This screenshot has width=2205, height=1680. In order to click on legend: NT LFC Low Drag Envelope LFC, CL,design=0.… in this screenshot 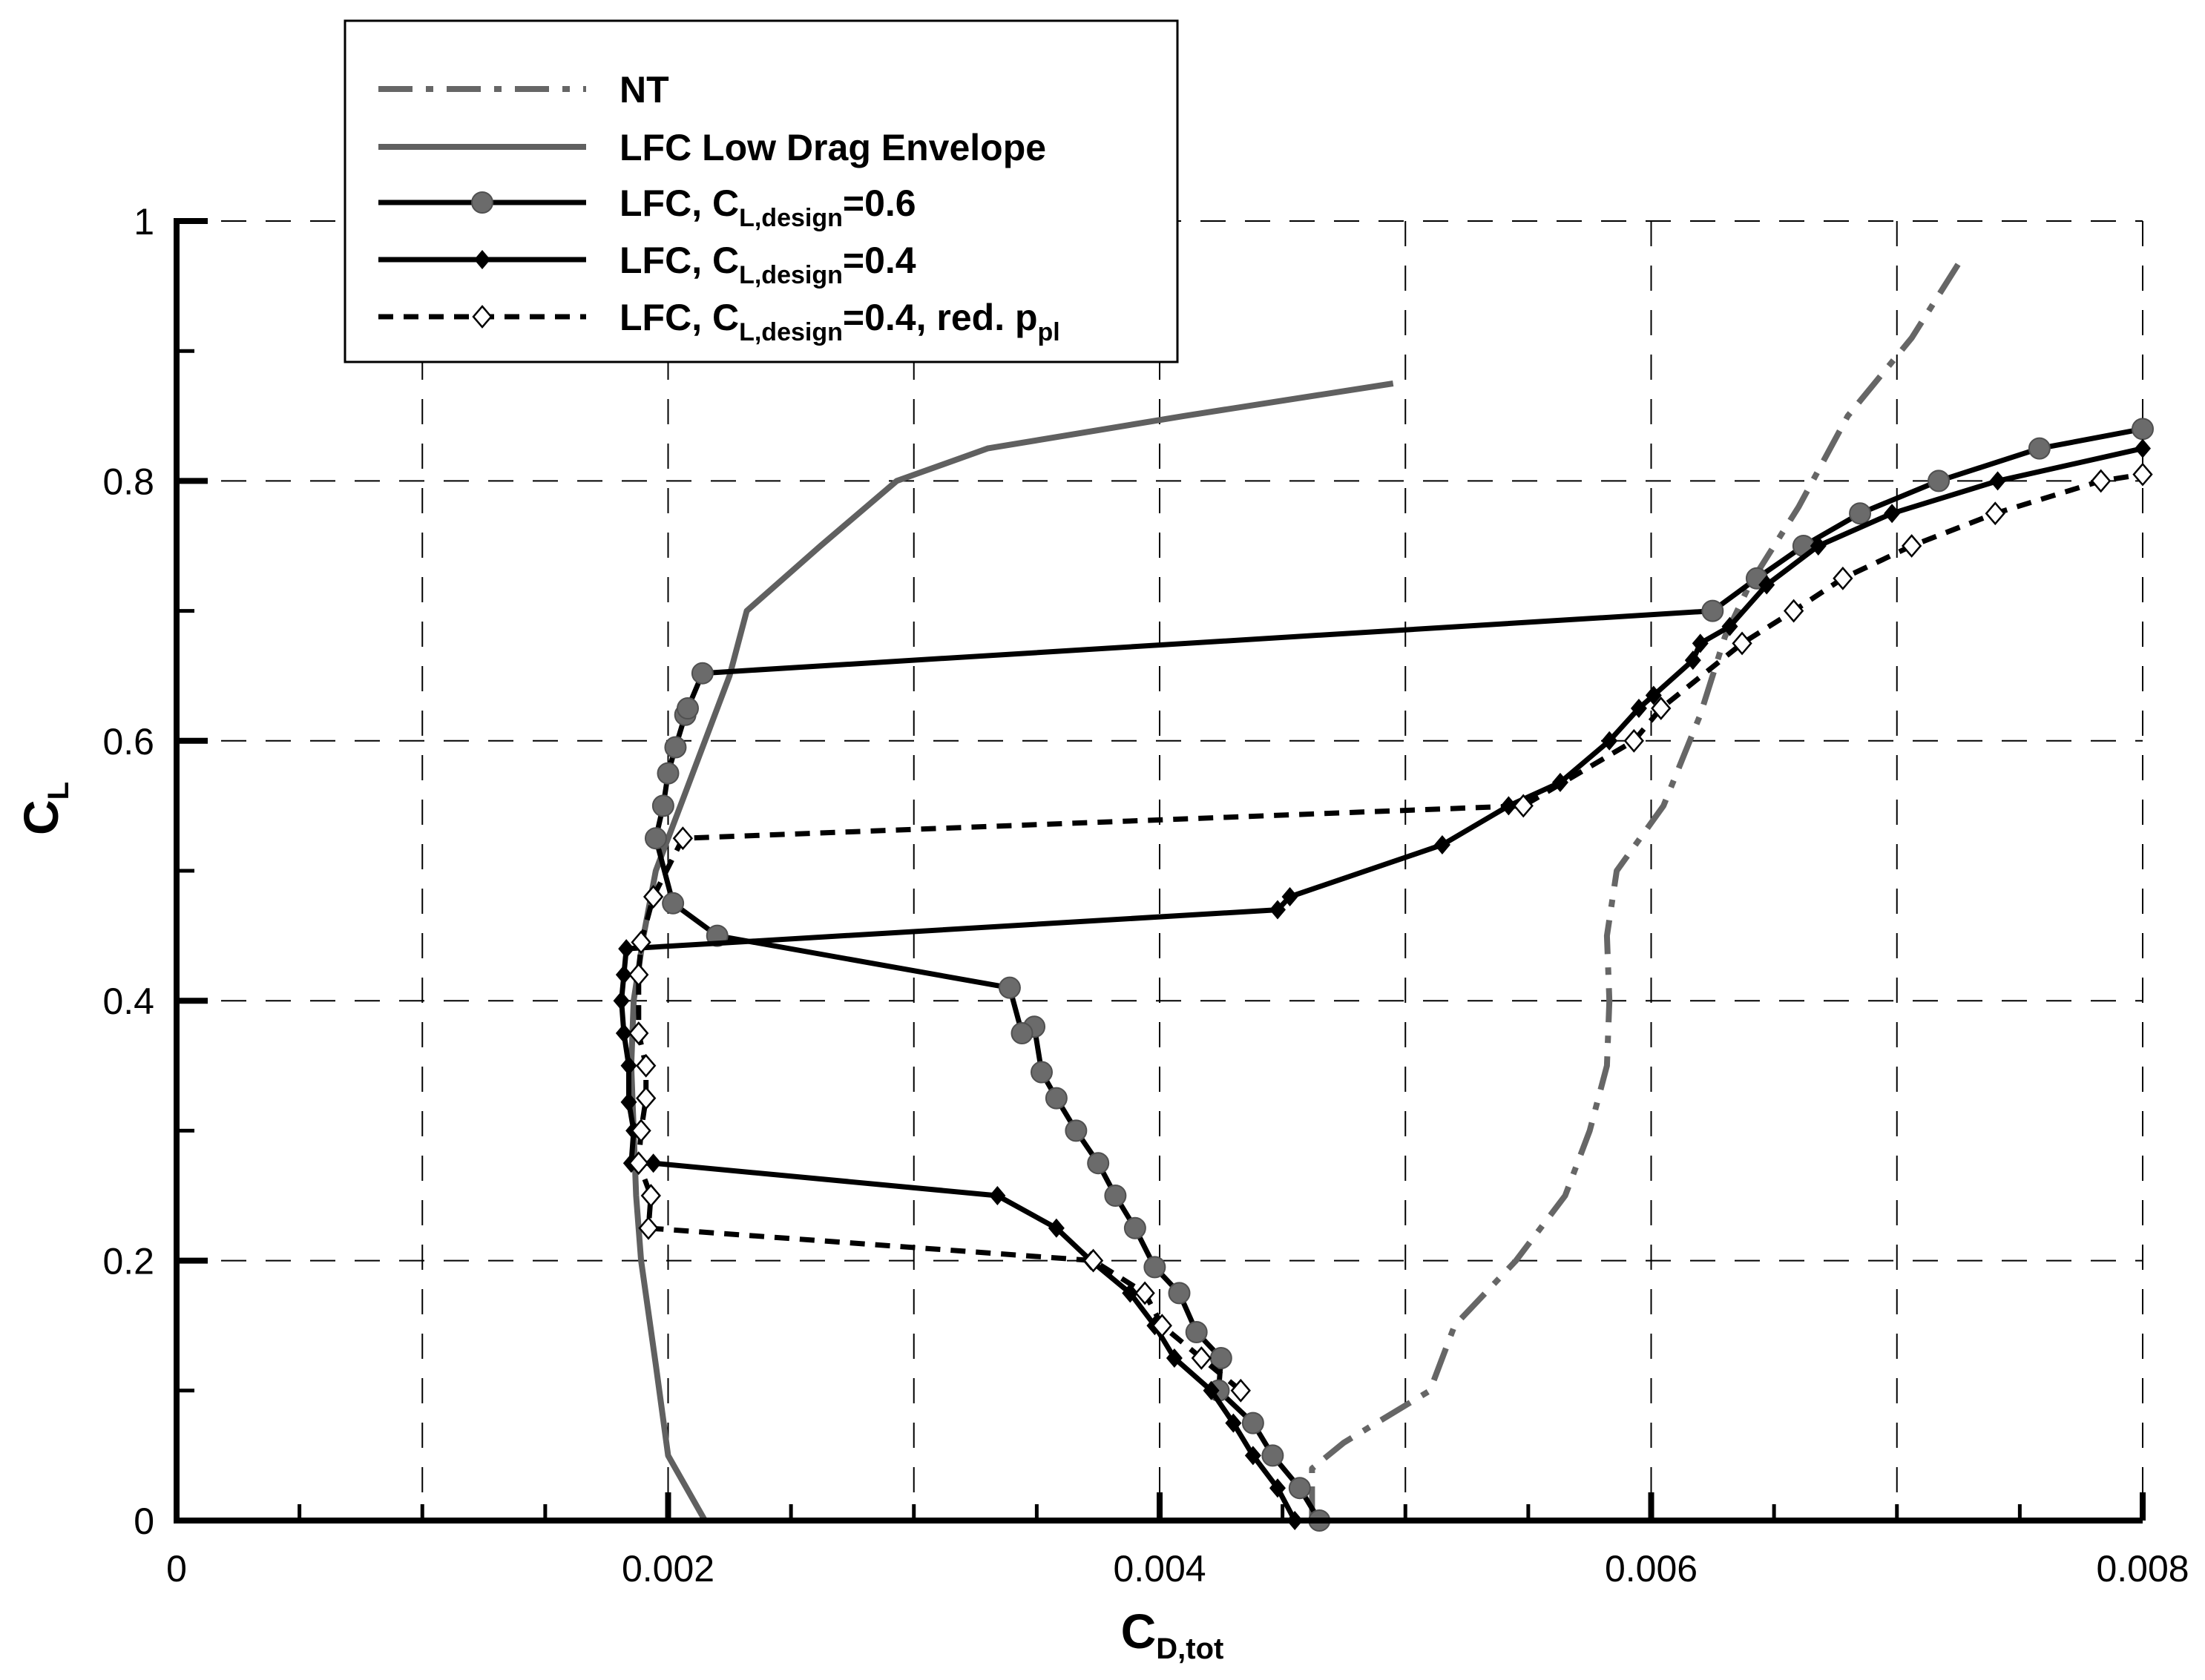, I will do `click(761, 191)`.